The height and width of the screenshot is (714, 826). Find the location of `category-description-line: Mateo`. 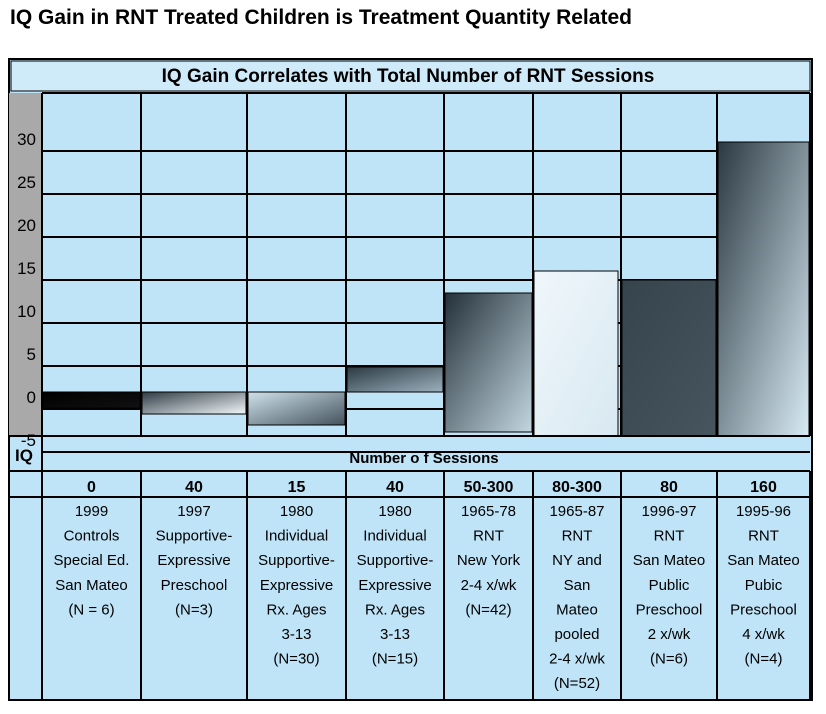

category-description-line: Mateo is located at coordinates (577, 609).